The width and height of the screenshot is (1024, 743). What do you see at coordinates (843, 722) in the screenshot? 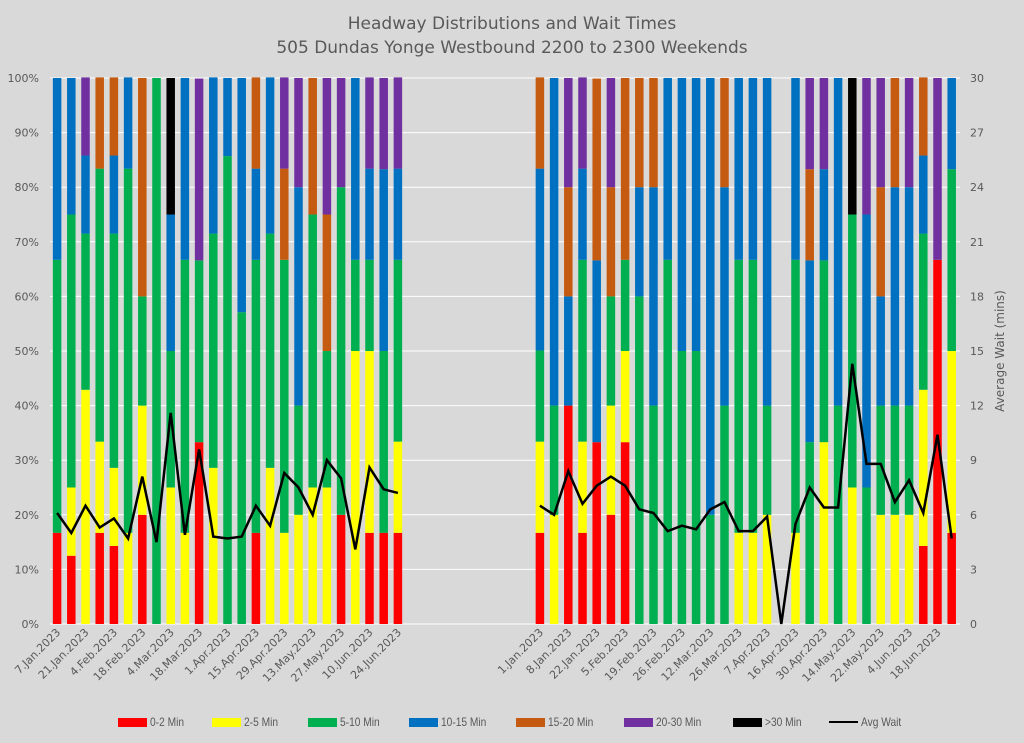
I see `legend-line-swatch` at bounding box center [843, 722].